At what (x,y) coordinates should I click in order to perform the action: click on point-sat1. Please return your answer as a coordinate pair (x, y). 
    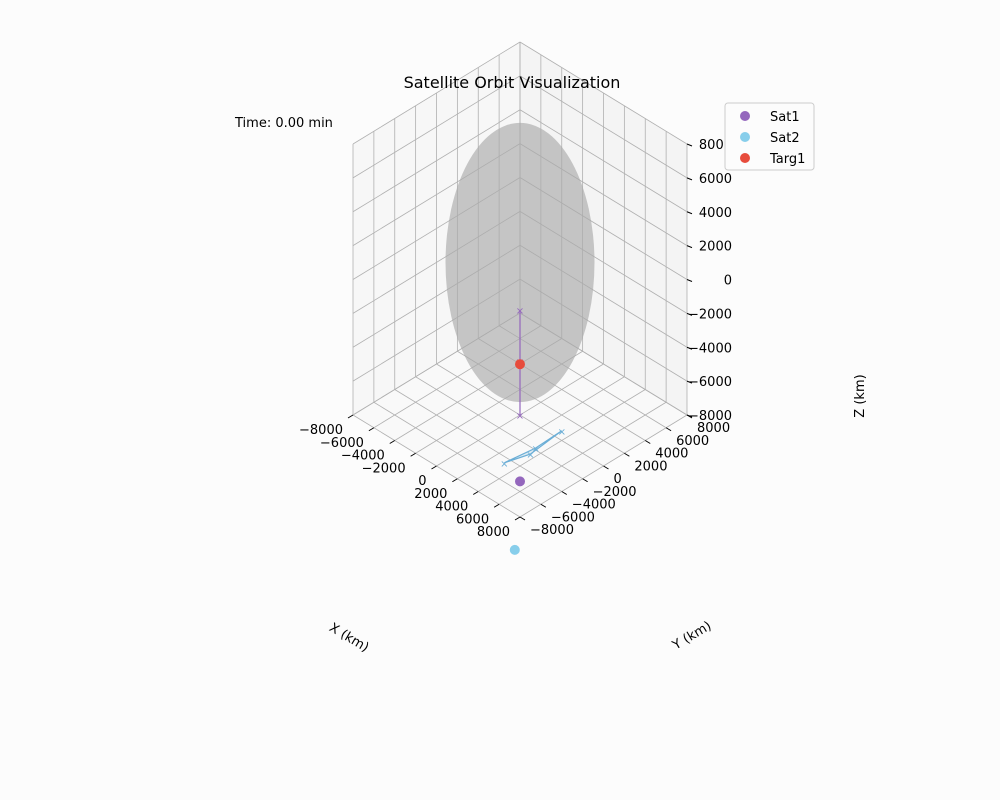
    Looking at the image, I should click on (520, 481).